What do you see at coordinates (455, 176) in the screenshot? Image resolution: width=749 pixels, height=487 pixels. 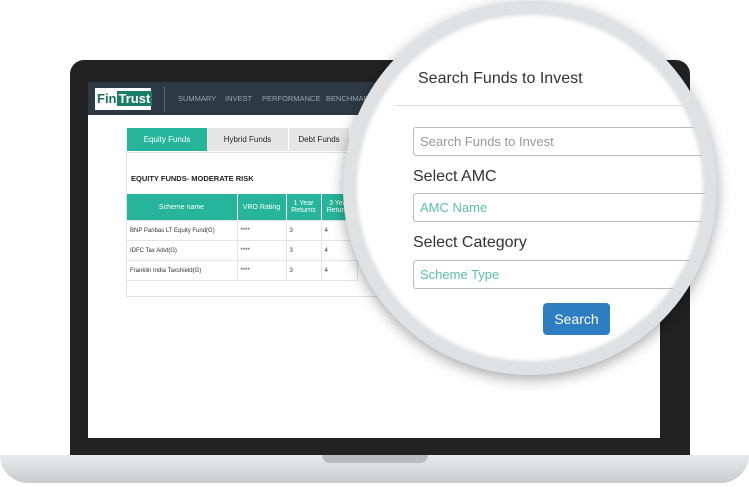 I see `amc-label: Select AMC` at bounding box center [455, 176].